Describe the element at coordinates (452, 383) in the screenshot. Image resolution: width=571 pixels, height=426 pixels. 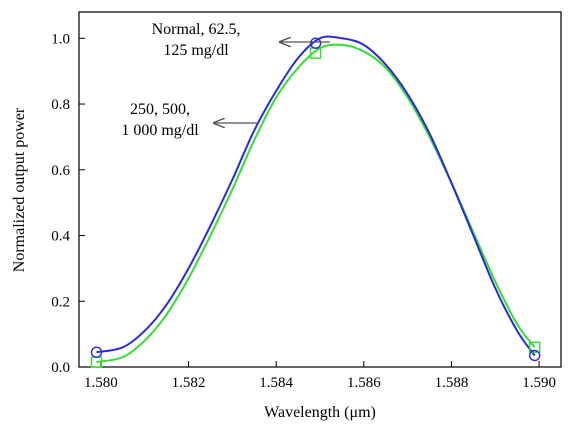
I see `x-tick-label: 1.588` at that location.